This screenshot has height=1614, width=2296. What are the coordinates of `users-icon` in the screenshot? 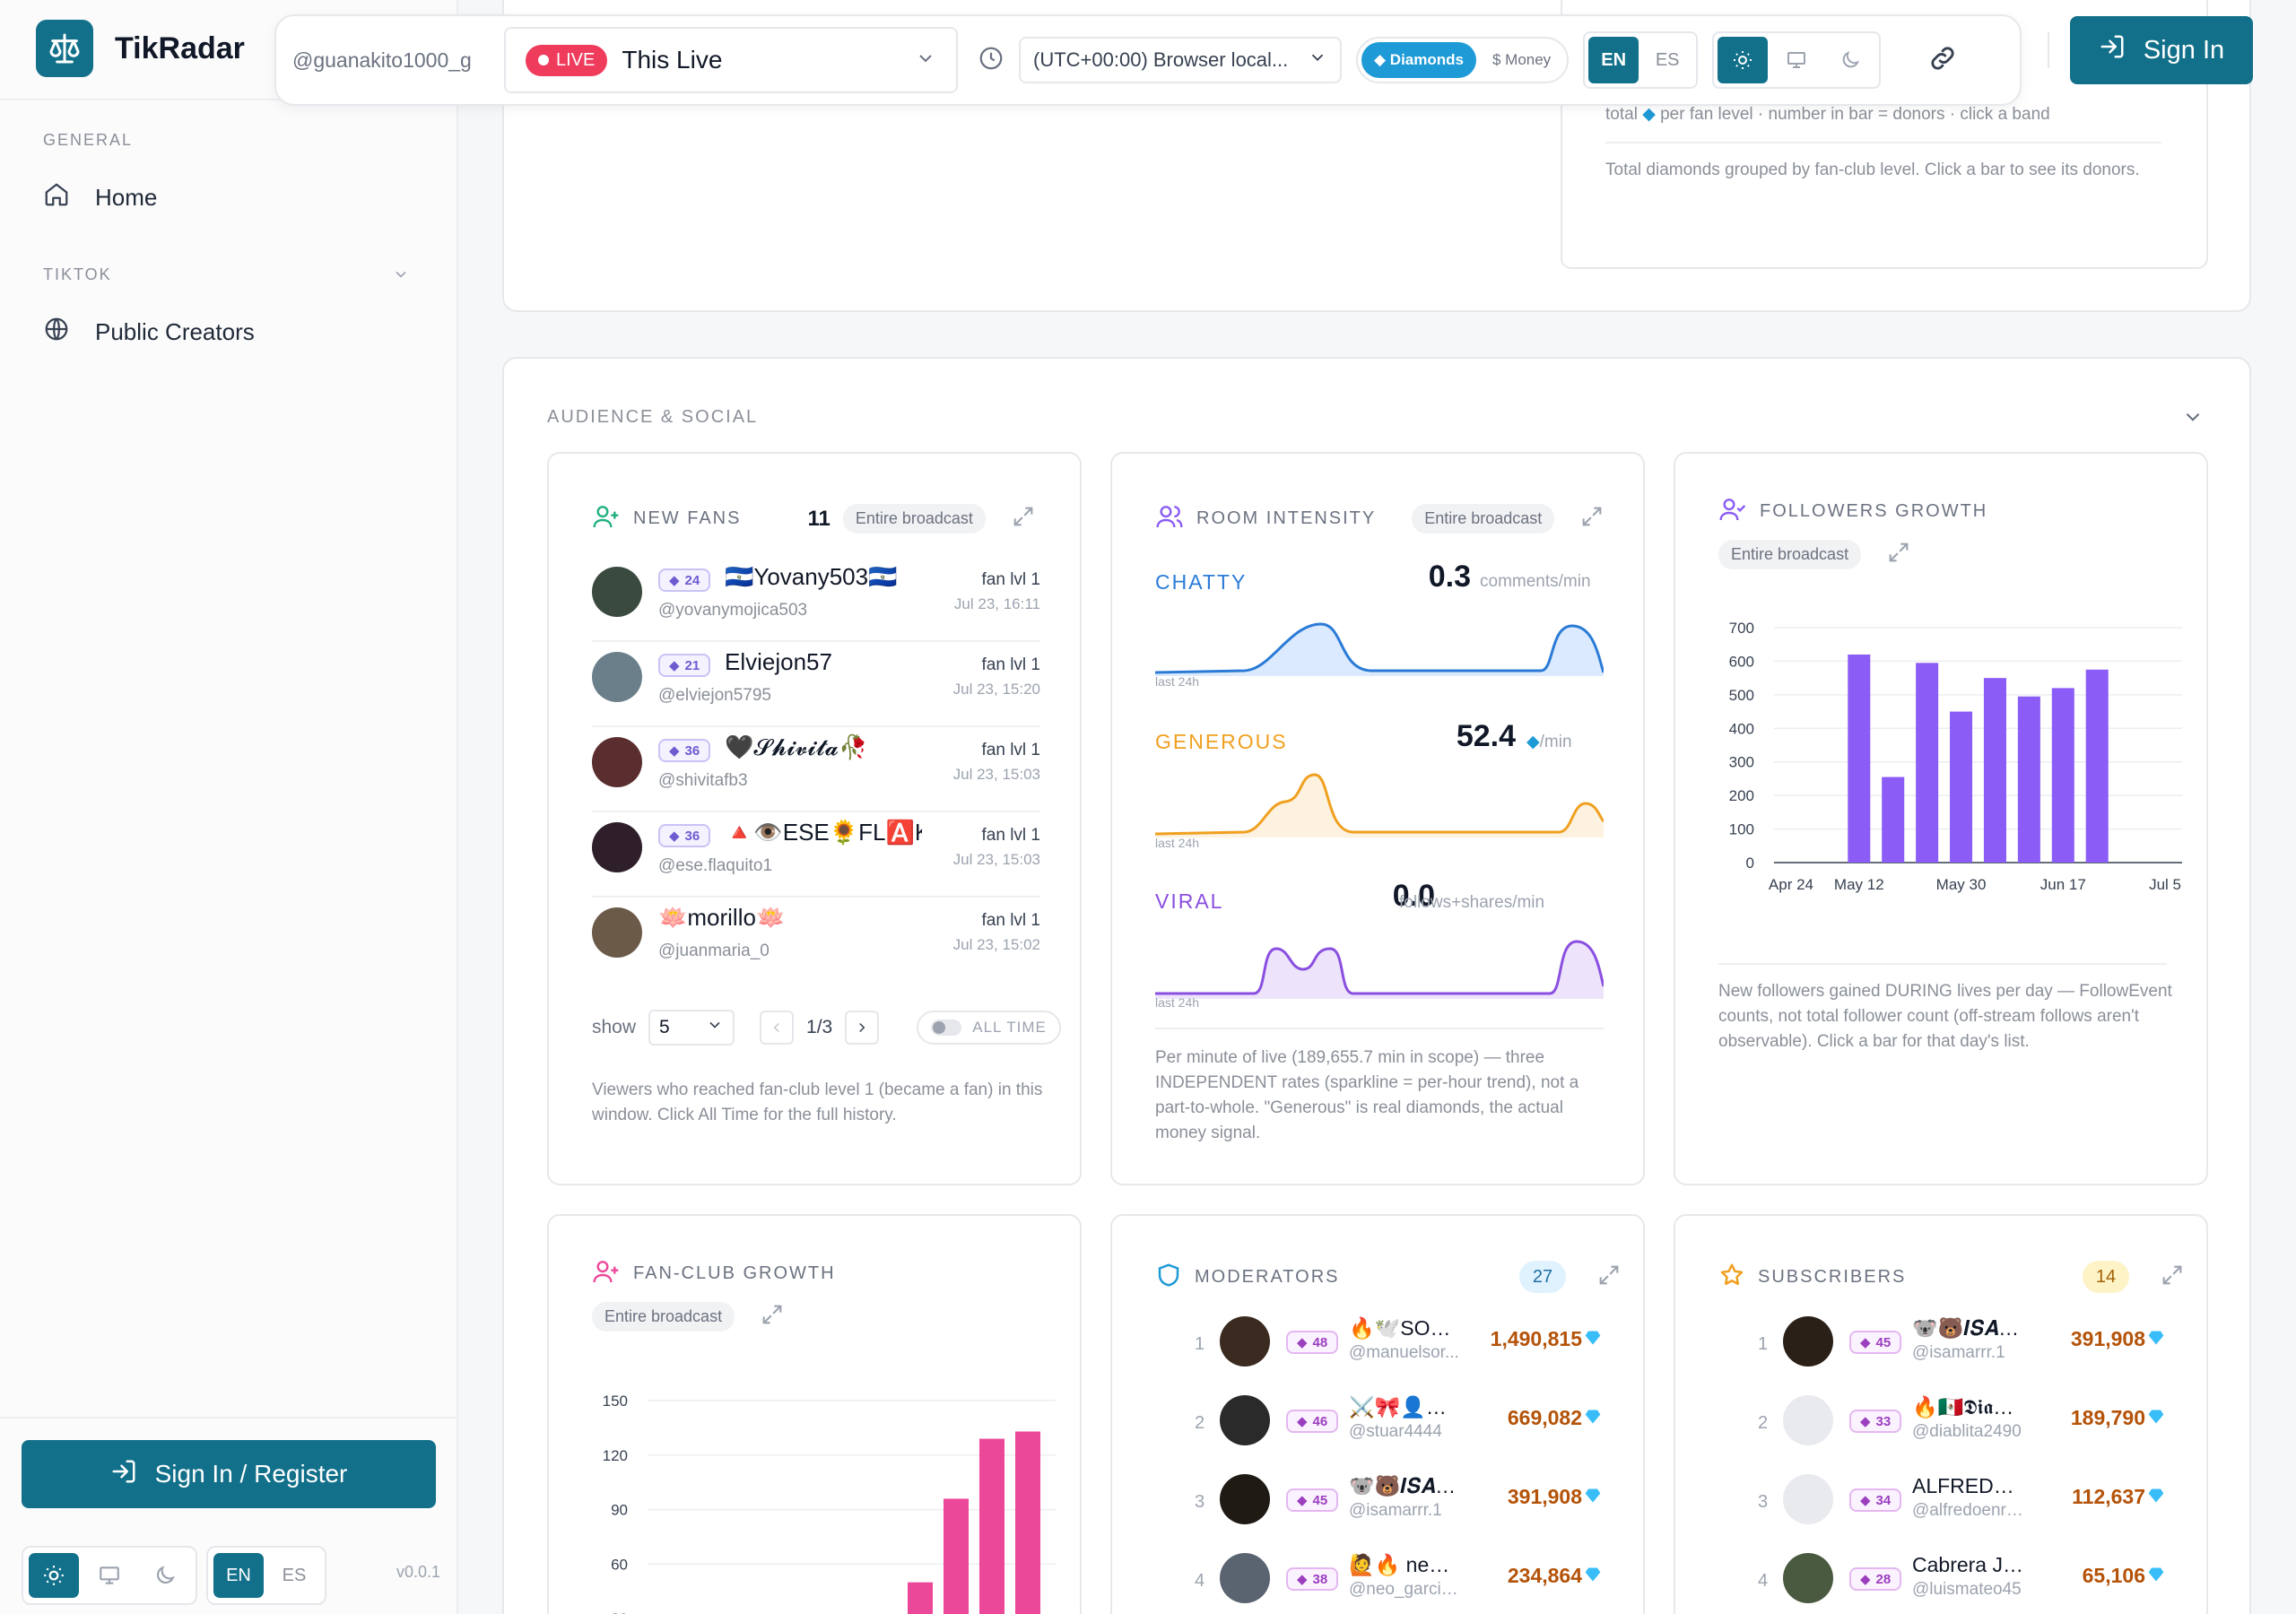 It's located at (1169, 518).